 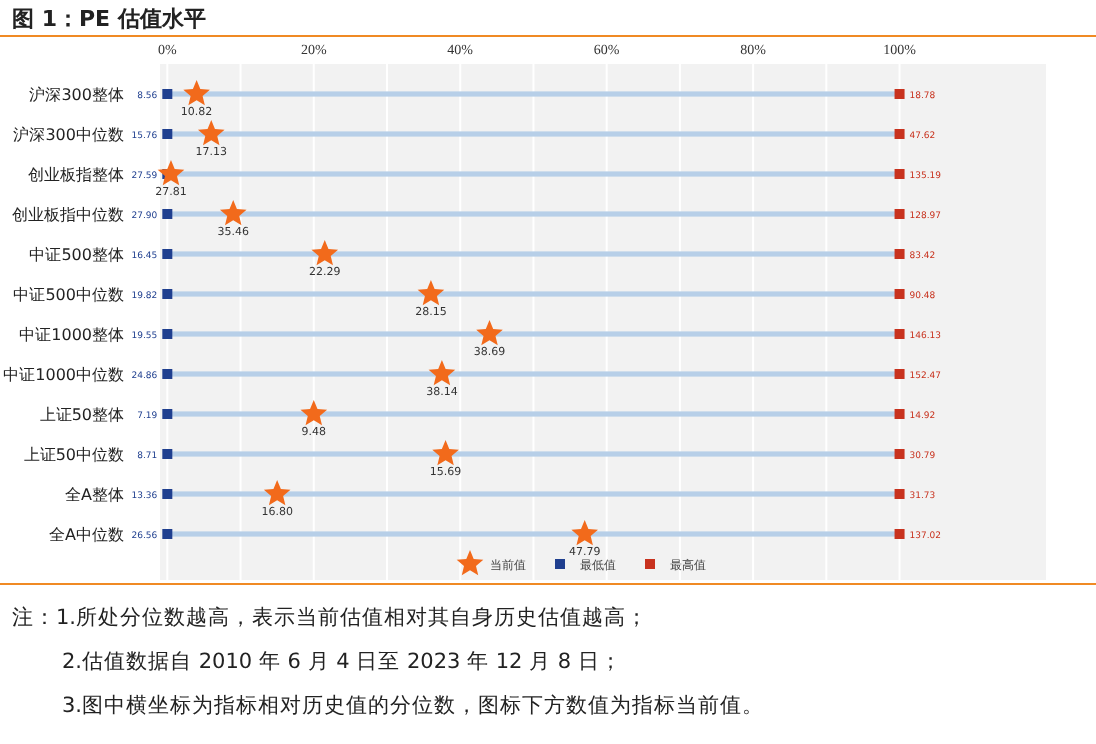 I want to click on y-tick-label: 创业板指整体, so click(x=76, y=175).